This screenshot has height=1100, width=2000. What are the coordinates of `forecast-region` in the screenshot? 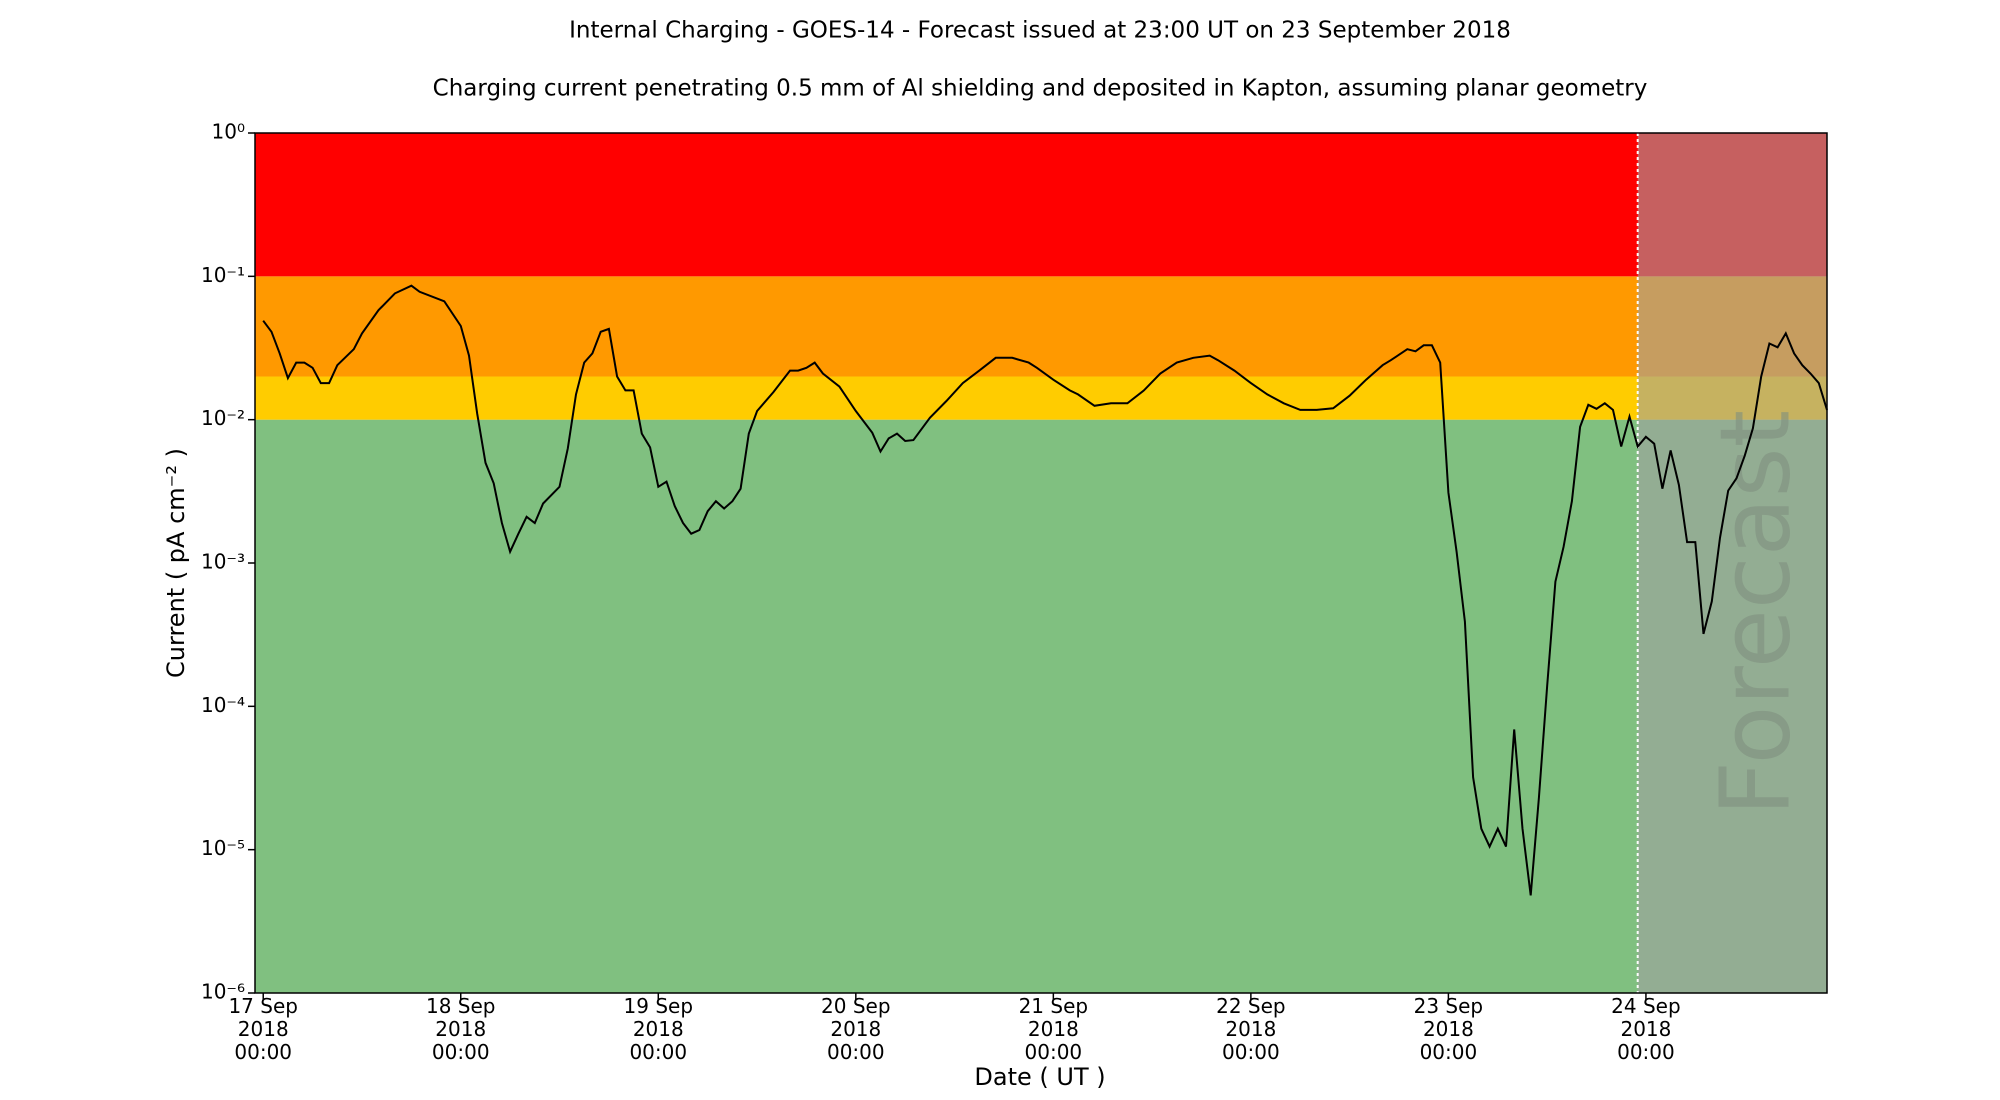 It's located at (1732, 563).